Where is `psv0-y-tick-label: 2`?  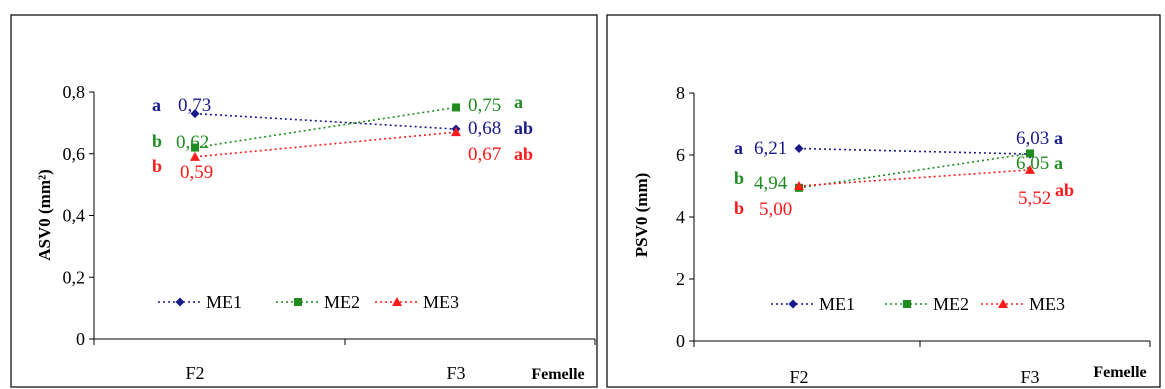 psv0-y-tick-label: 2 is located at coordinates (680, 279).